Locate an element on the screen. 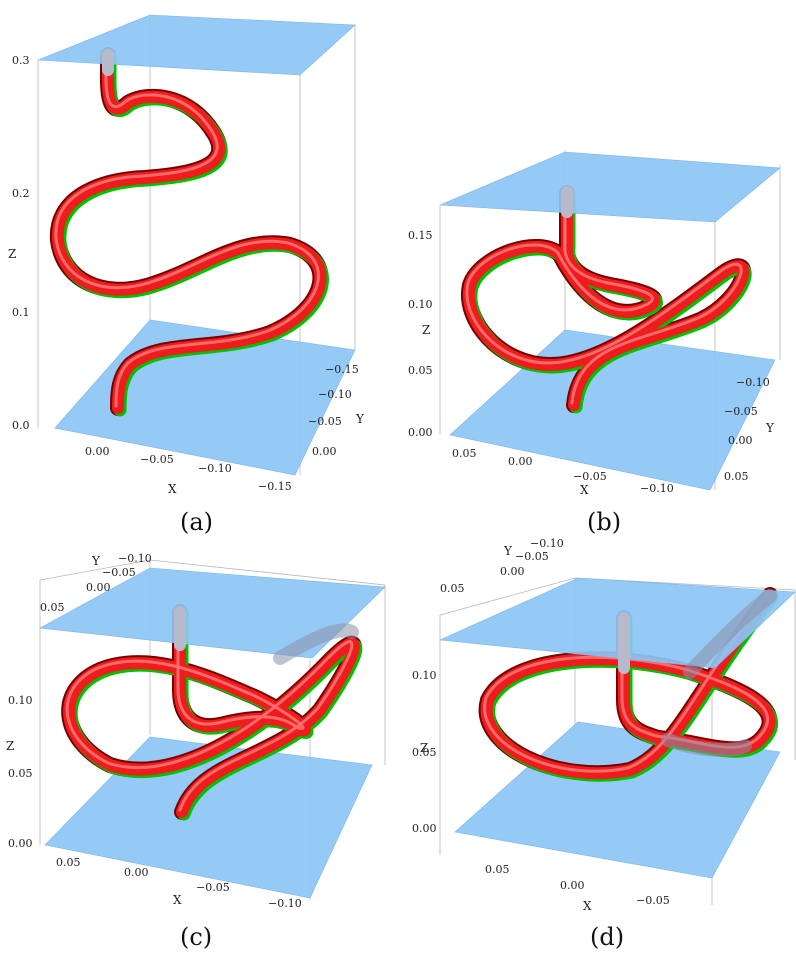 Image resolution: width=796 pixels, height=956 pixels. x-tick: −0.15 is located at coordinates (275, 486).